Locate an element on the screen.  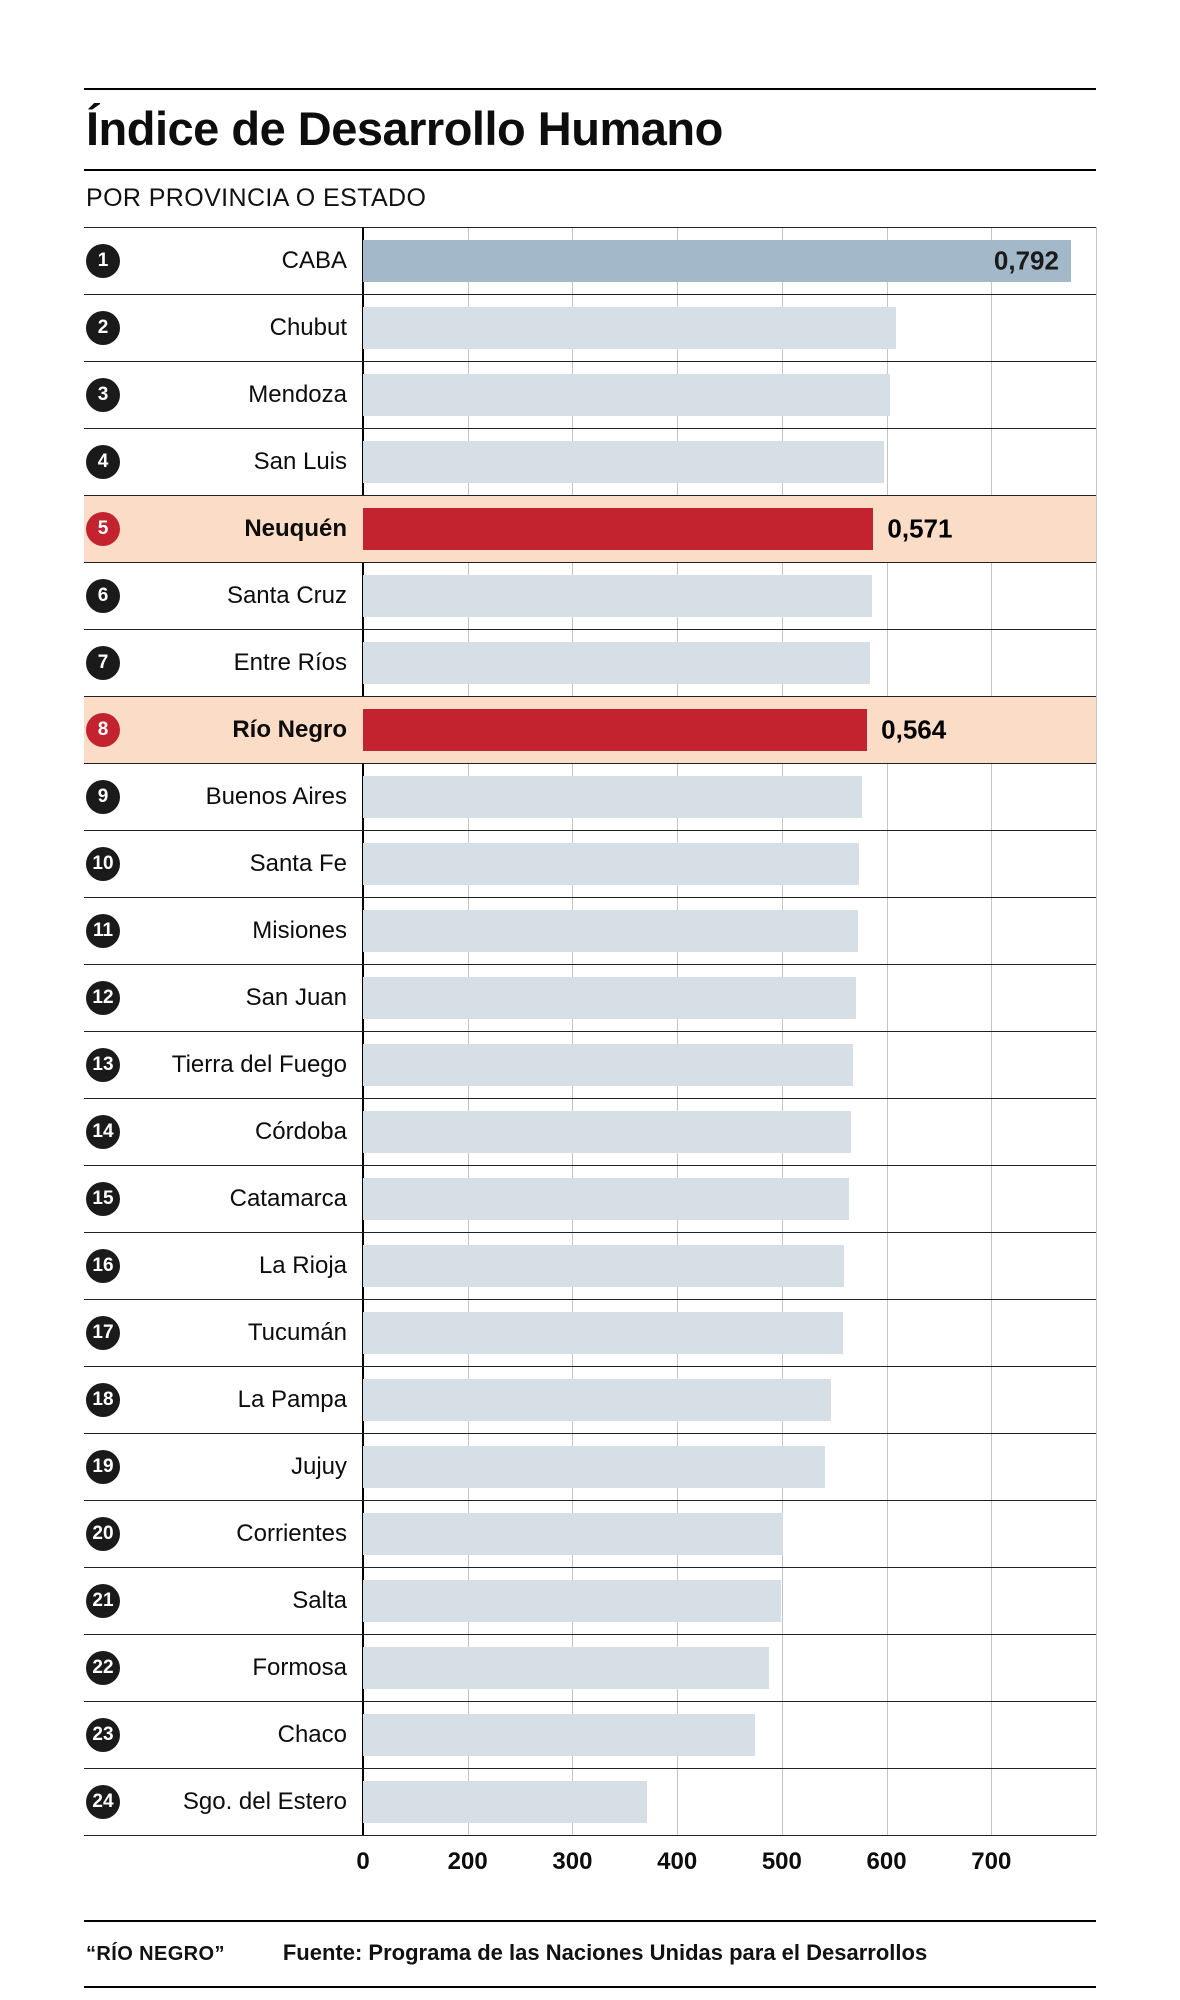
rank-number: 16 is located at coordinates (103, 1266).